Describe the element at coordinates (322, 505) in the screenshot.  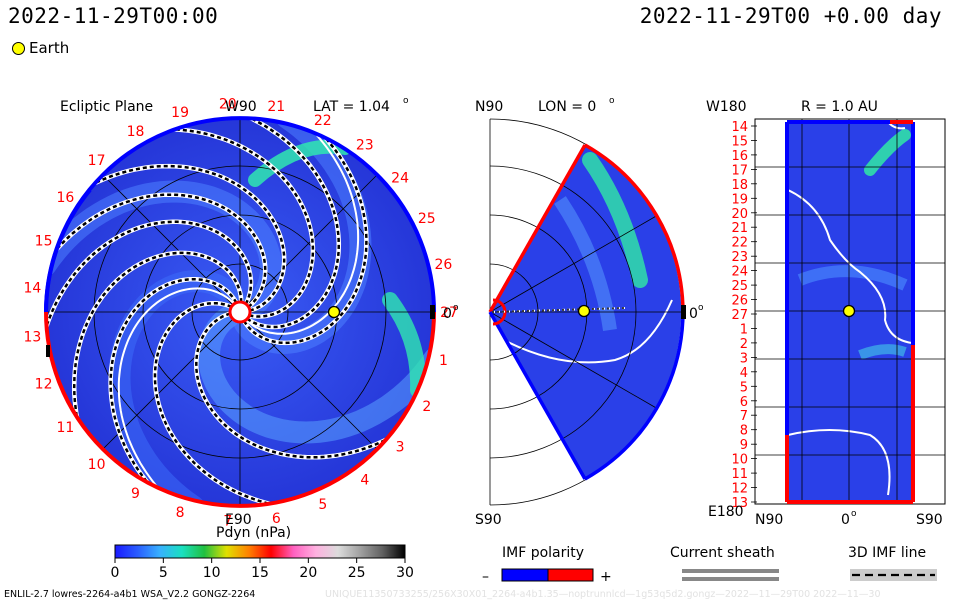
I see `ecliptic-day-number: 5` at that location.